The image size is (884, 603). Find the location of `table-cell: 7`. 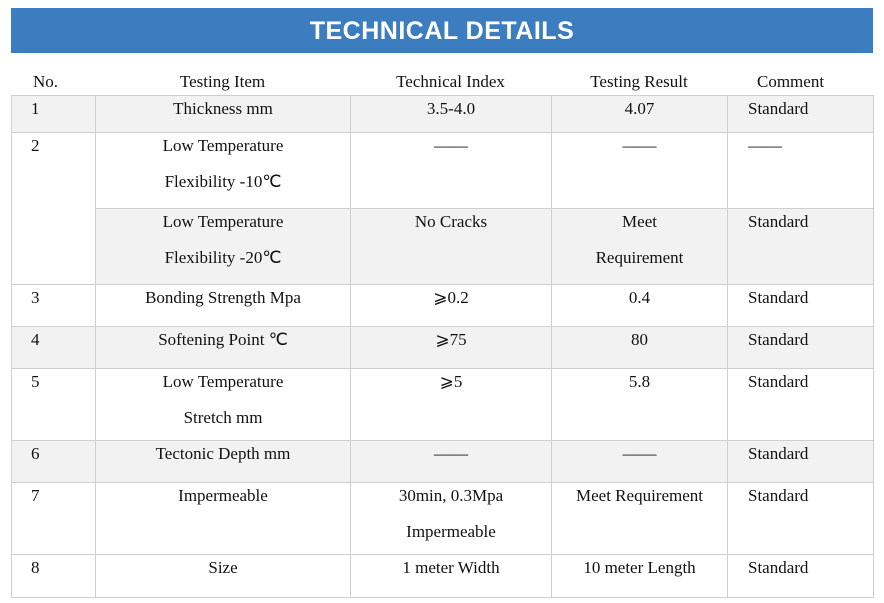

table-cell: 7 is located at coordinates (53, 518).